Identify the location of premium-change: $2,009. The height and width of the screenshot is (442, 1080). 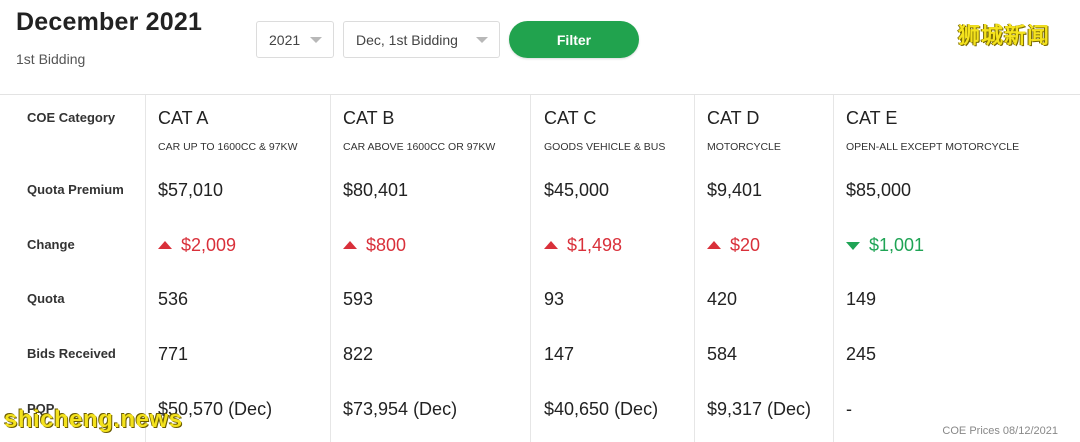
(197, 245).